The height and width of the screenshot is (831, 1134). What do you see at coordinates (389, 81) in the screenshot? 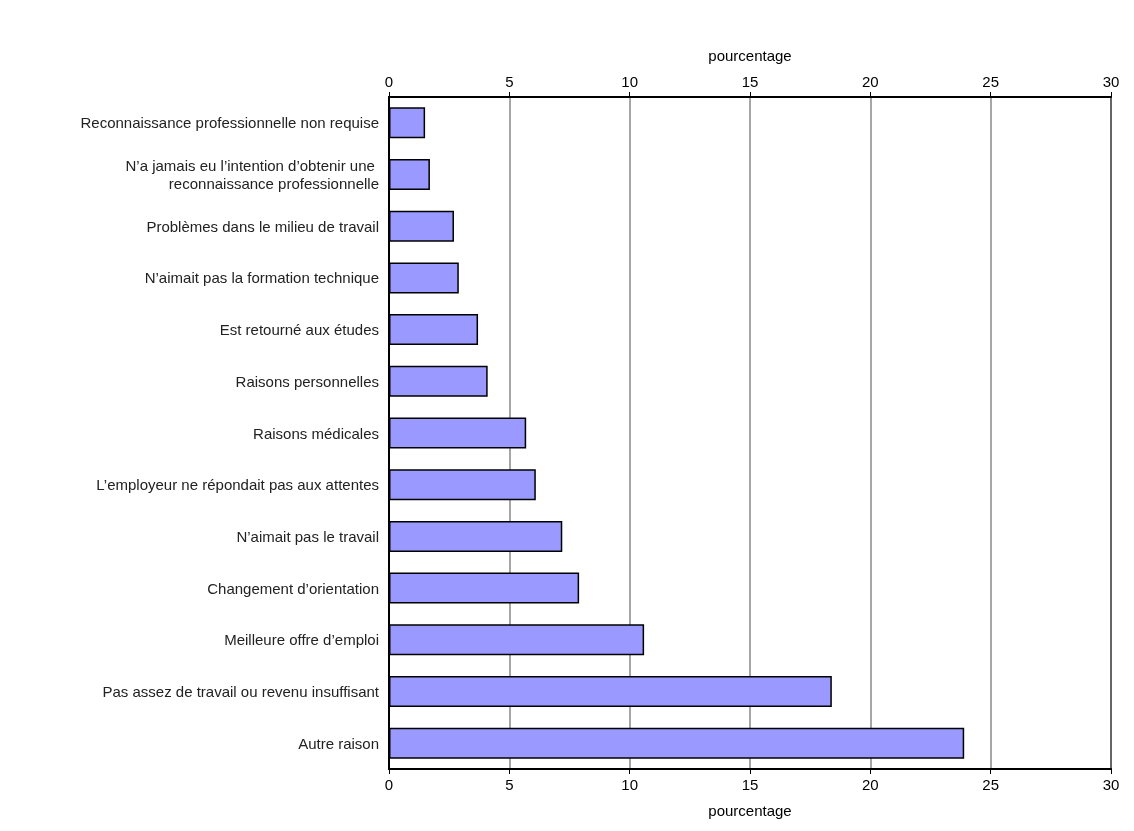
I see `x2-tick-label: 0` at bounding box center [389, 81].